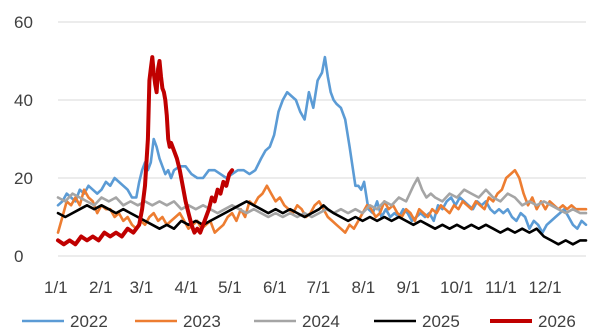  What do you see at coordinates (18, 256) in the screenshot?
I see `y-tick-label: 0` at bounding box center [18, 256].